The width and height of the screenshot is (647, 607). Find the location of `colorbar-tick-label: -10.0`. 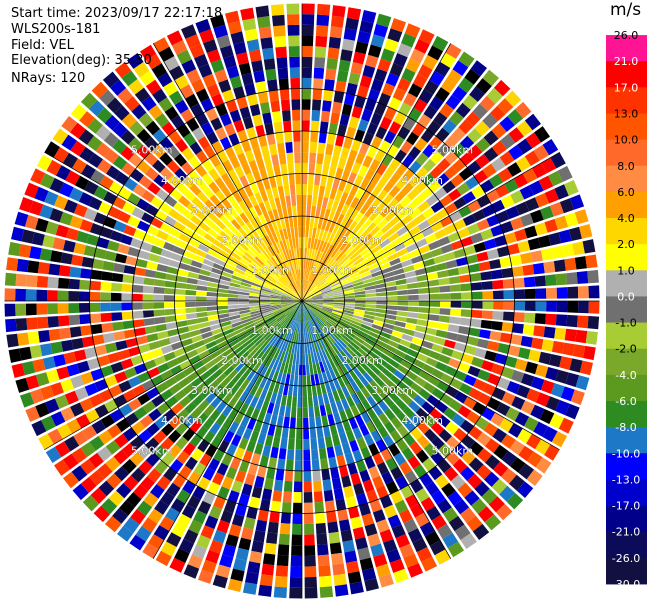

colorbar-tick-label: -10.0 is located at coordinates (626, 453).